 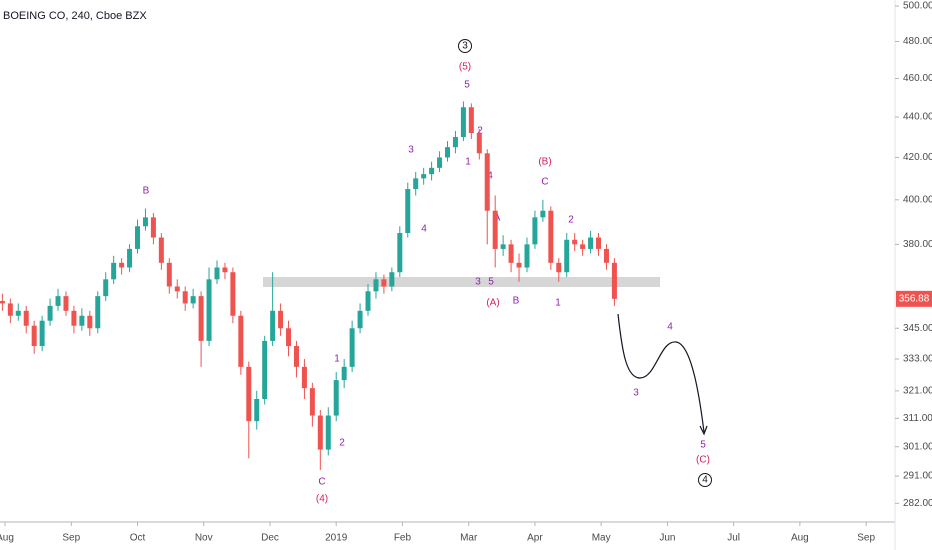 What do you see at coordinates (661, 373) in the screenshot?
I see `projection-path` at bounding box center [661, 373].